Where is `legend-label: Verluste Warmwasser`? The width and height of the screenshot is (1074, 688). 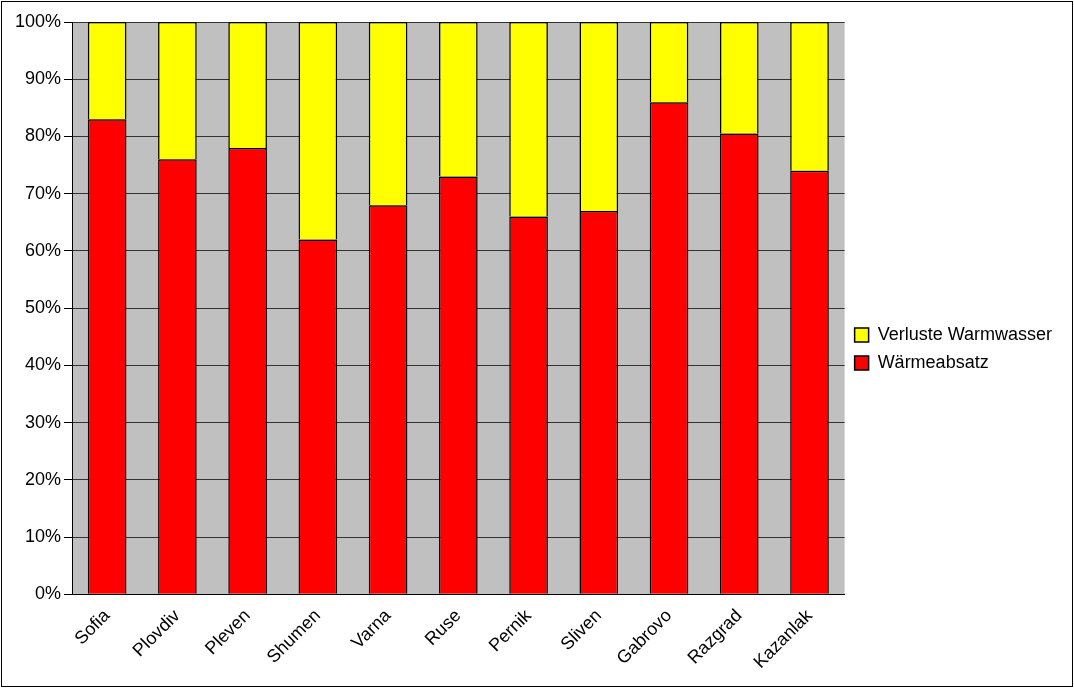
legend-label: Verluste Warmwasser is located at coordinates (965, 333).